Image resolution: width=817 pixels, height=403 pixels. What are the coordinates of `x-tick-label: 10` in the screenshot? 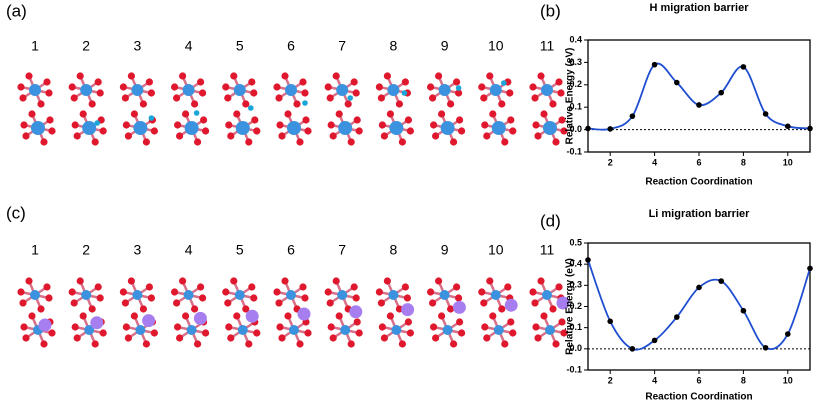 It's located at (788, 162).